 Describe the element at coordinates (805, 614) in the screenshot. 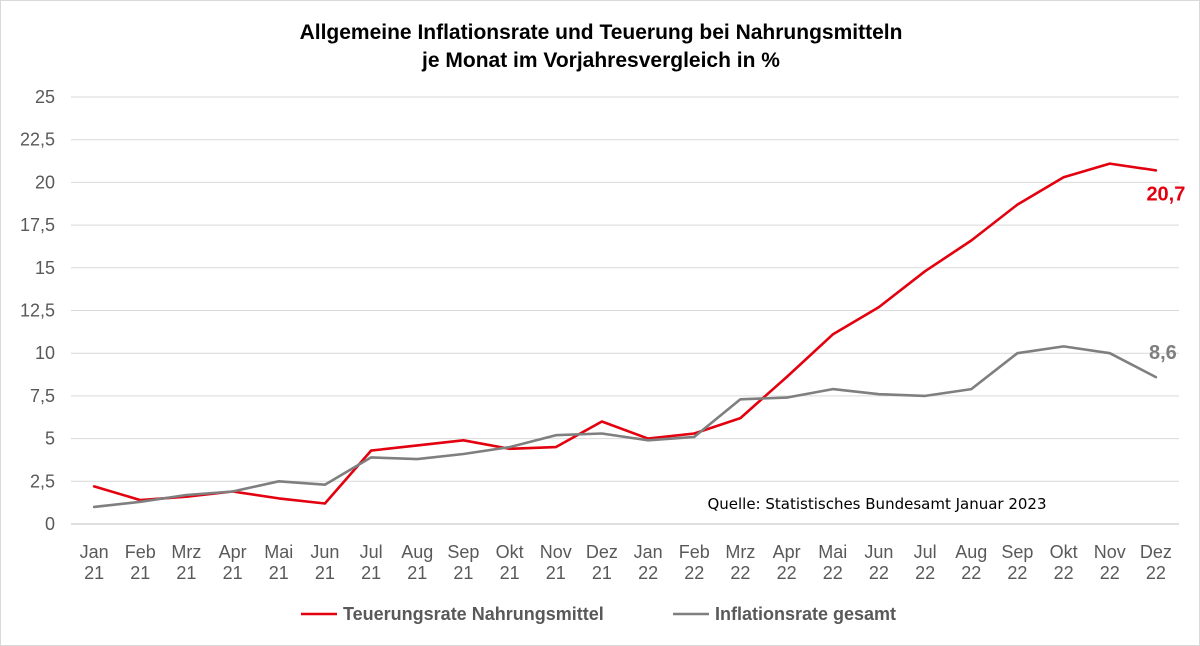

I see `legend-label: Inflationsrate gesamt` at that location.